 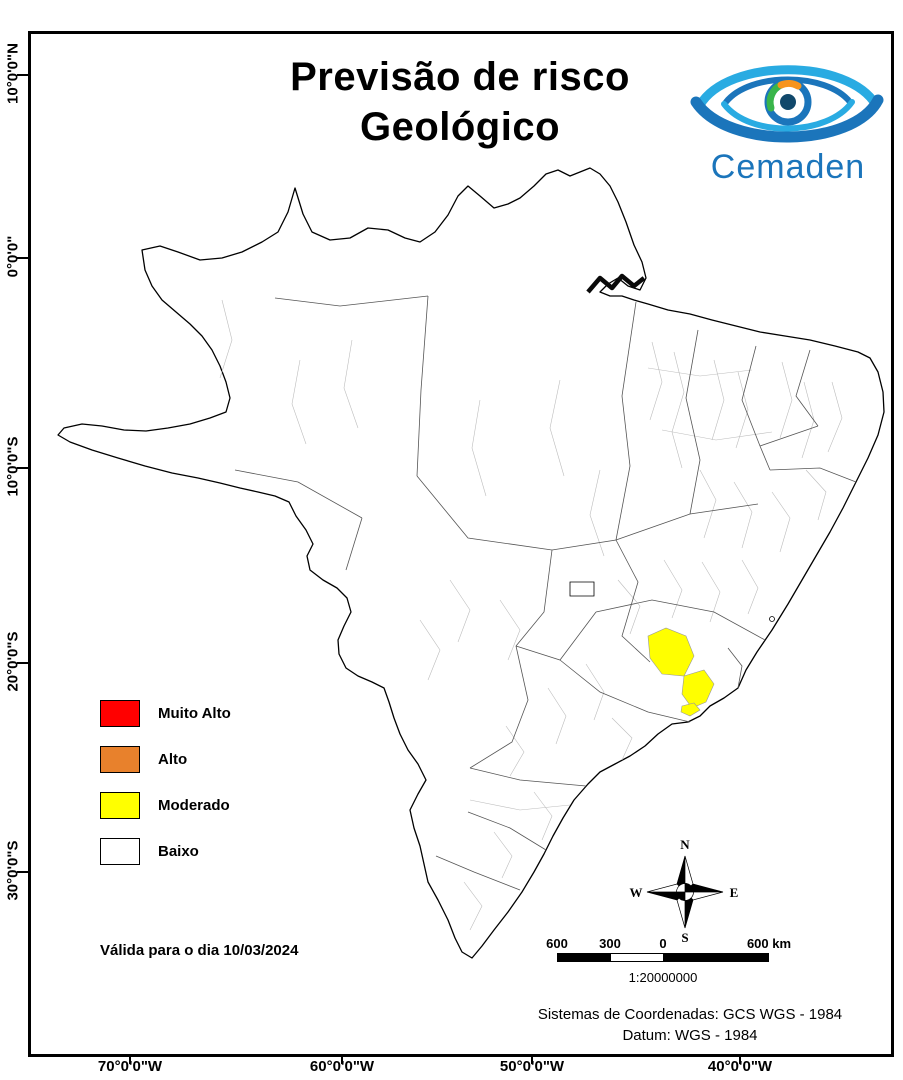 What do you see at coordinates (684, 937) in the screenshot?
I see `compass-south-label: S` at bounding box center [684, 937].